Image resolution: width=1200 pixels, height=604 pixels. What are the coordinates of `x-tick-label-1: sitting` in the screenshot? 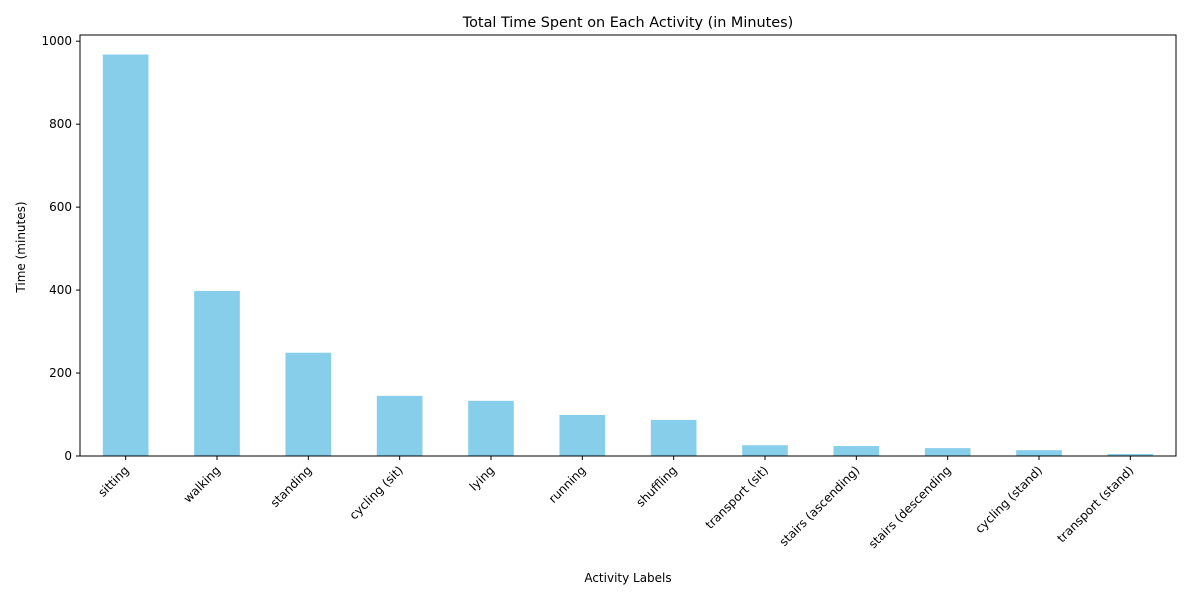 It's located at (113, 481).